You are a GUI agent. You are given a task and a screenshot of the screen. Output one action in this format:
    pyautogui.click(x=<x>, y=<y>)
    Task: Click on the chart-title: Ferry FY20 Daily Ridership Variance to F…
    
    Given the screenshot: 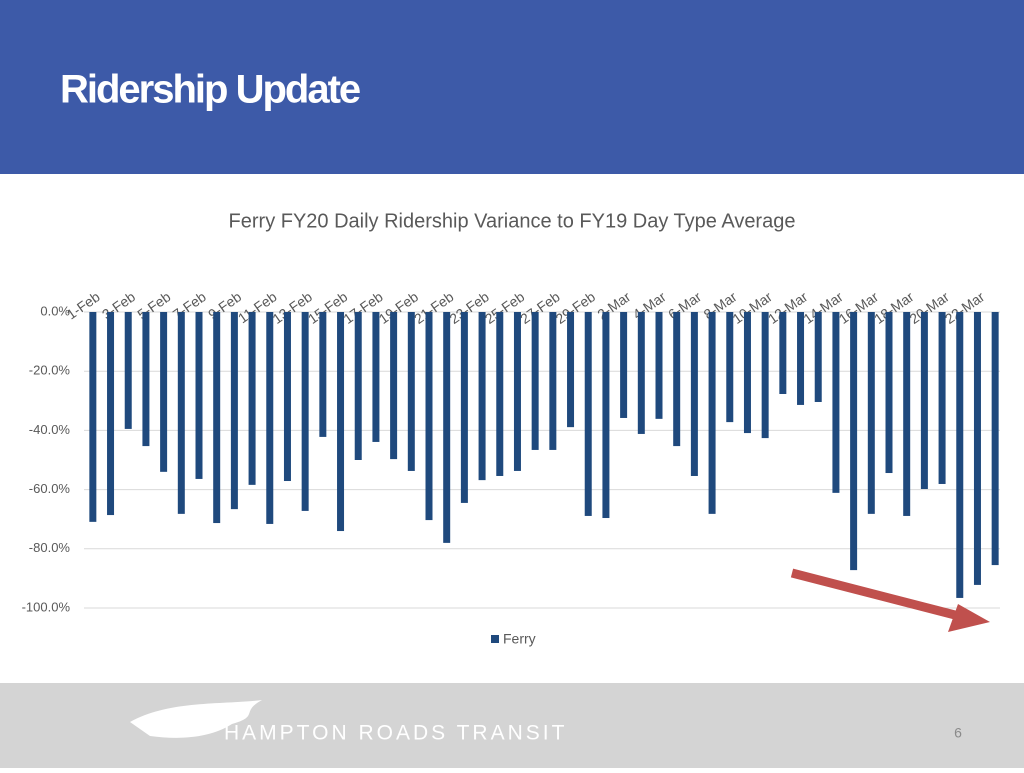 What is the action you would take?
    pyautogui.click(x=512, y=221)
    